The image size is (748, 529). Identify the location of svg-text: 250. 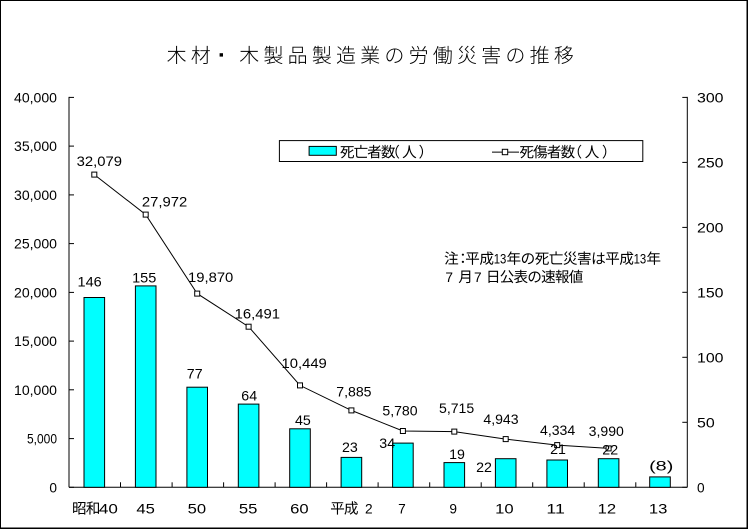
(710, 162).